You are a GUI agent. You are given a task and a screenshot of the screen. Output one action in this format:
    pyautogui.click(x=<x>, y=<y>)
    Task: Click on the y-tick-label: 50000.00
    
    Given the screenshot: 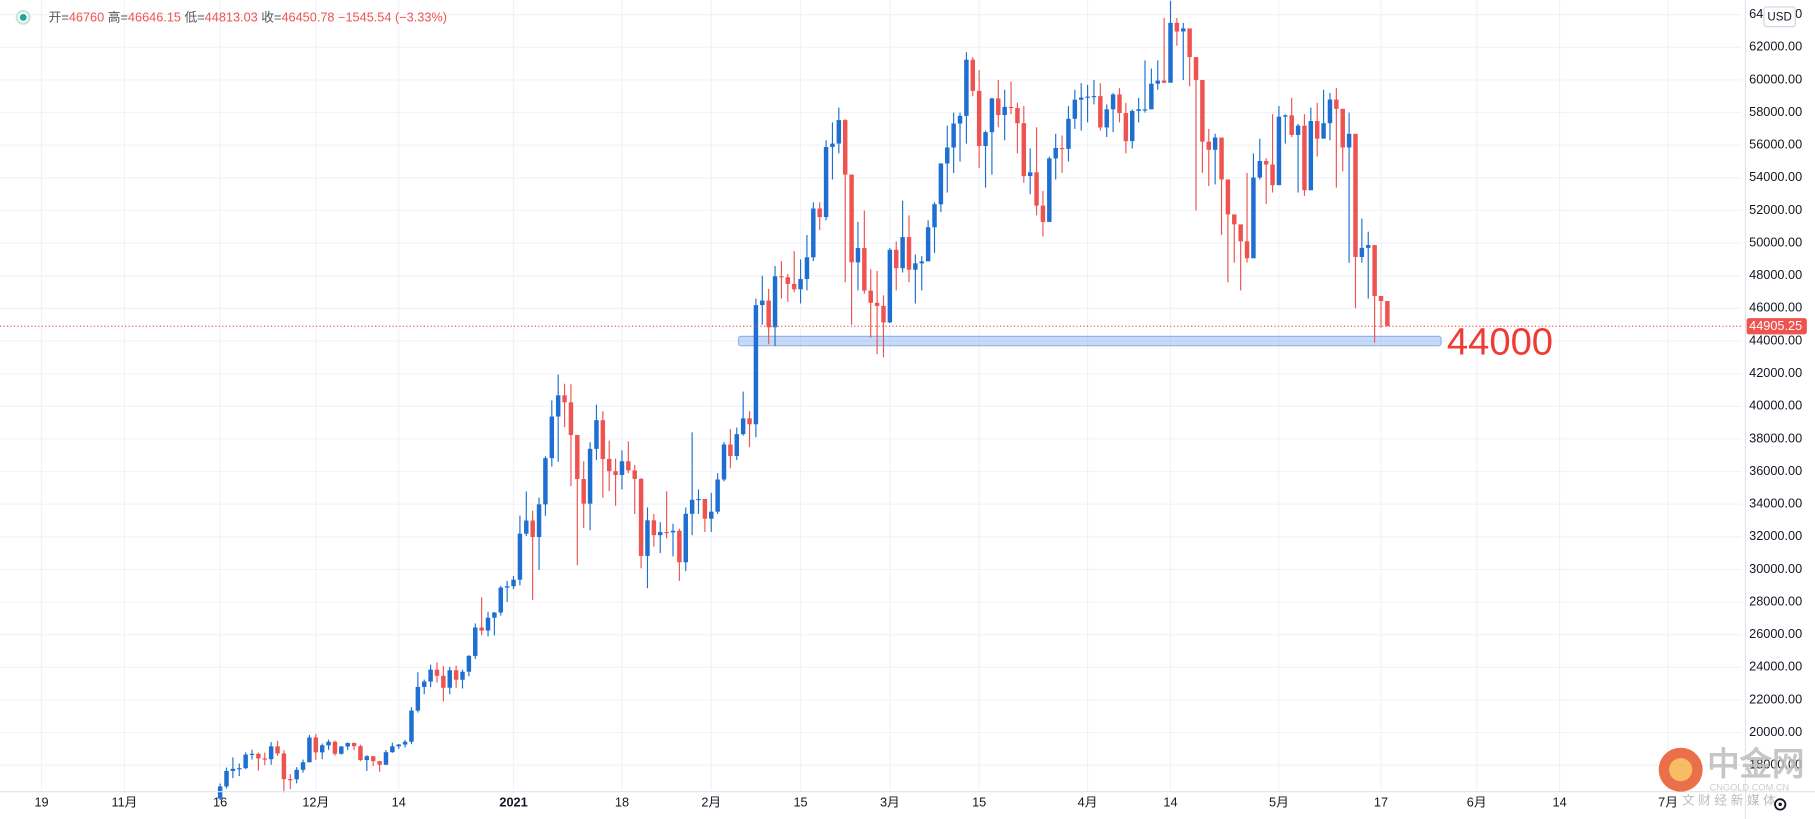 What is the action you would take?
    pyautogui.click(x=1775, y=241)
    